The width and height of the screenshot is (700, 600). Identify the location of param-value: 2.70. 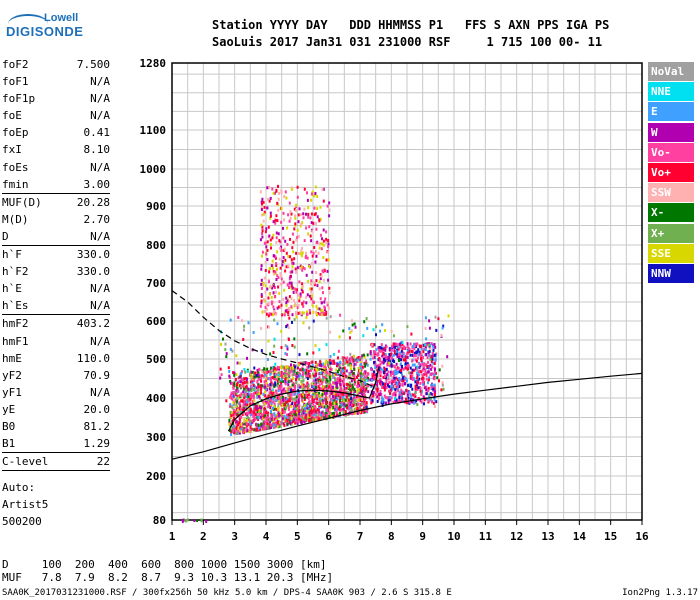
(97, 219).